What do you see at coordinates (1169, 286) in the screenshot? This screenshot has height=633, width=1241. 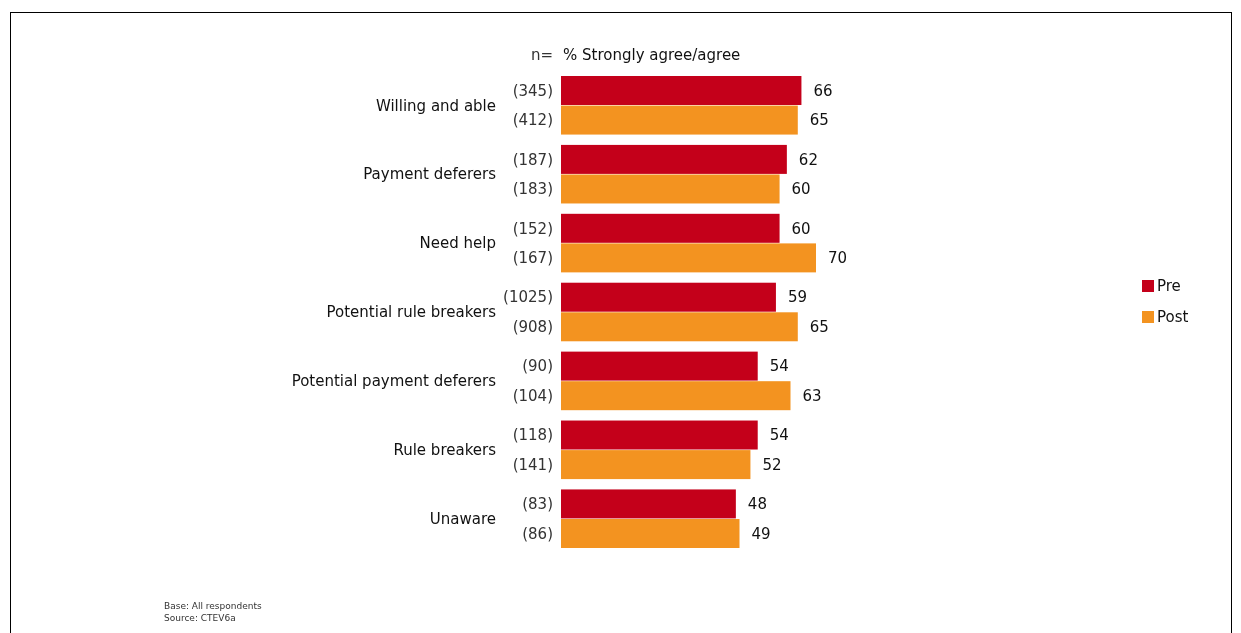 I see `legend-label: Pre` at bounding box center [1169, 286].